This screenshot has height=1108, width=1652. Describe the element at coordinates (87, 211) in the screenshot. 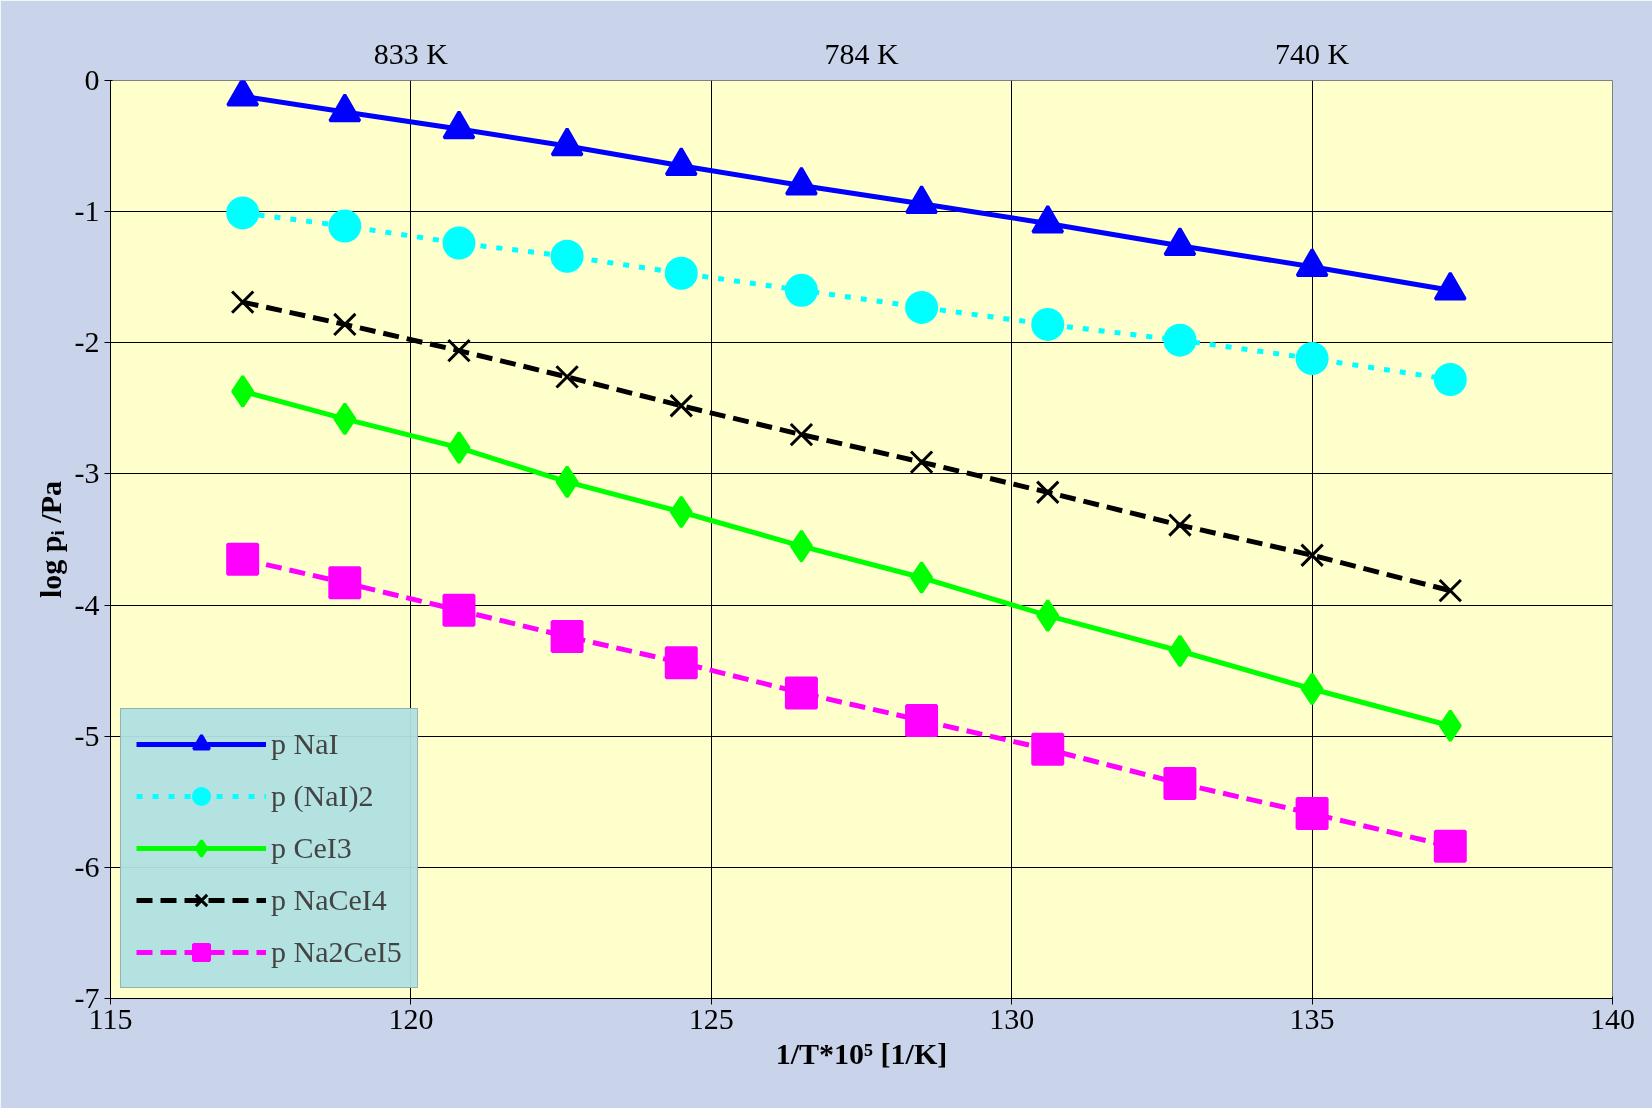

I see `y-tick-label: -1` at that location.